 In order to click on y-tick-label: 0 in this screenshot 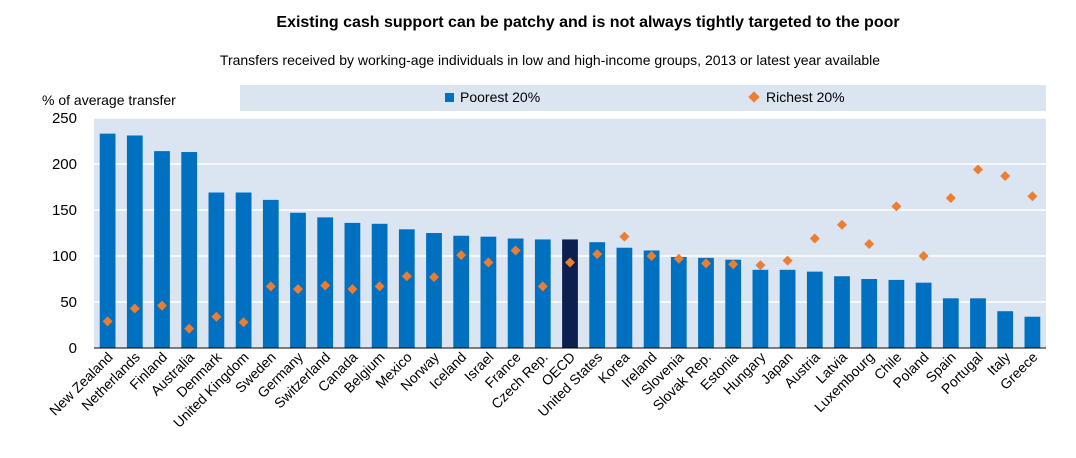, I will do `click(73, 348)`.